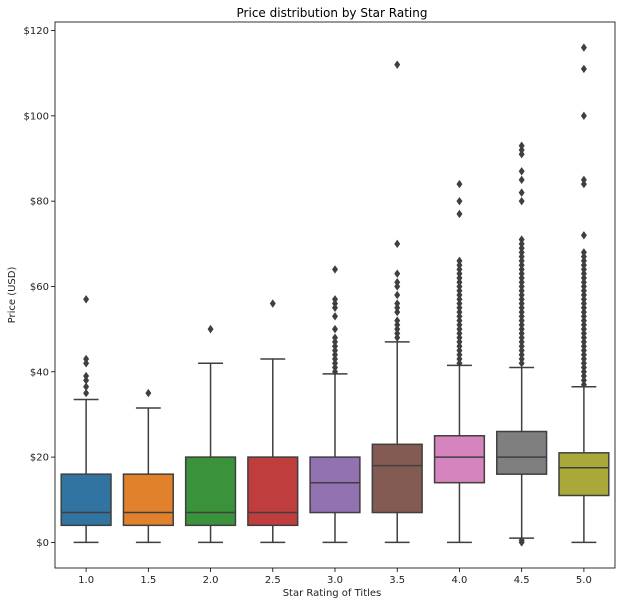 The image size is (618, 604). I want to click on box-3.0, so click(335, 485).